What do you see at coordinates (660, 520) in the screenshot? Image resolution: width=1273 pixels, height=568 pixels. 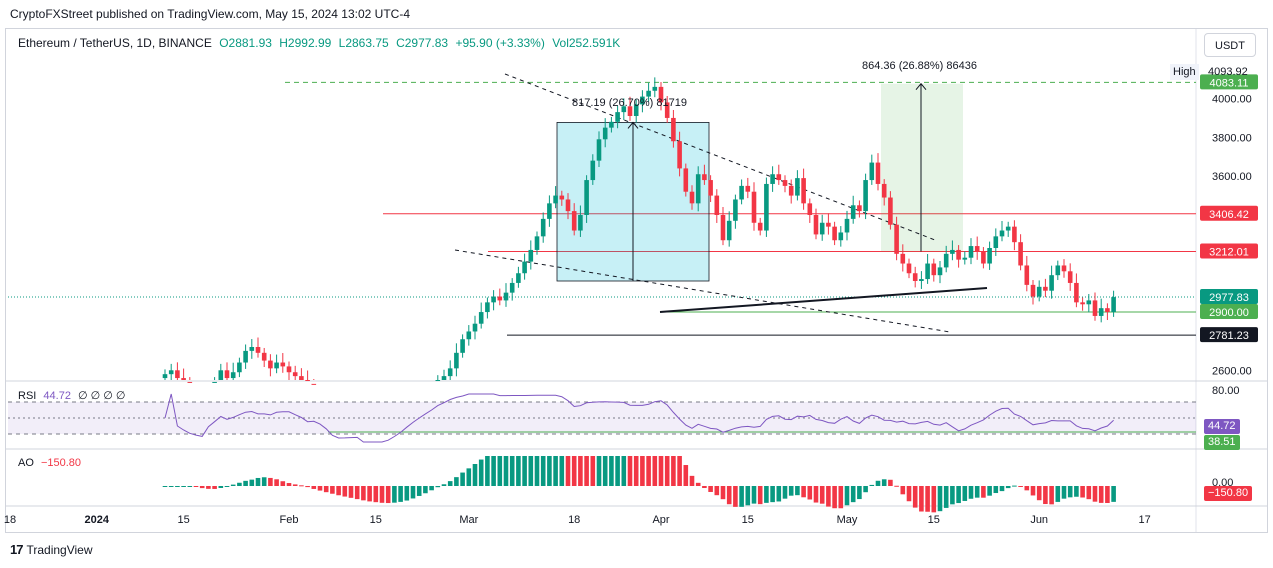 I see `x-tick-label: Apr` at bounding box center [660, 520].